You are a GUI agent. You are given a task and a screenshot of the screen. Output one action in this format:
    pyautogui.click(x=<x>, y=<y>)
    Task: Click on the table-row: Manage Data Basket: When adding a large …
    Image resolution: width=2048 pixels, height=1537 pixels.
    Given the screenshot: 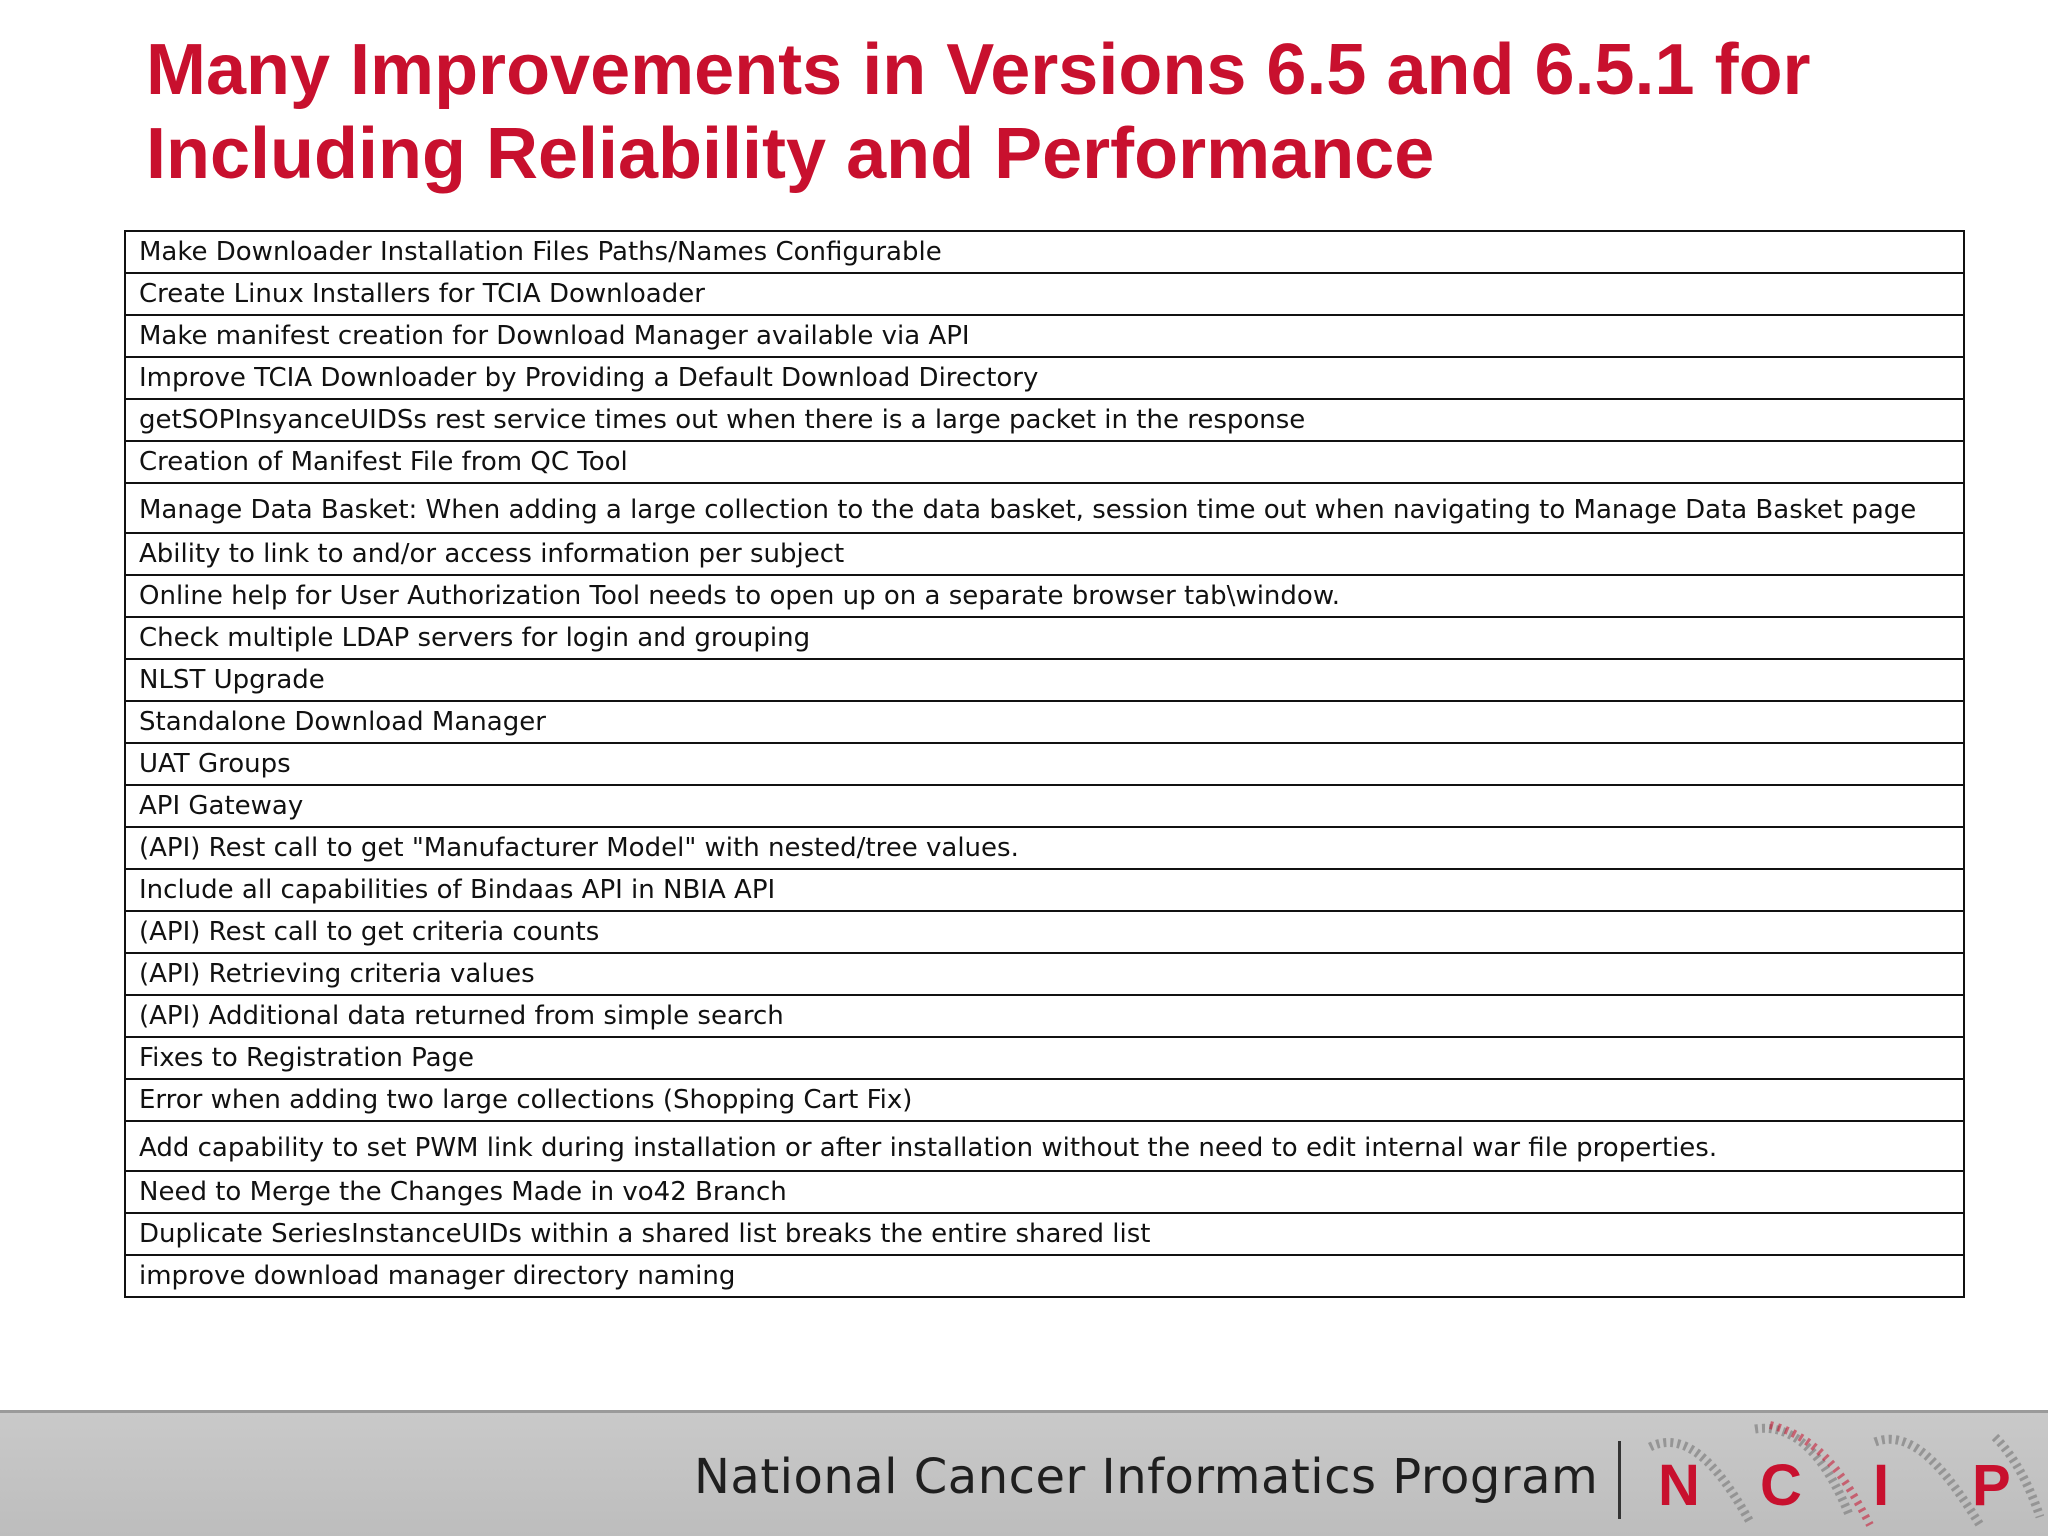 What is the action you would take?
    pyautogui.click(x=1044, y=508)
    